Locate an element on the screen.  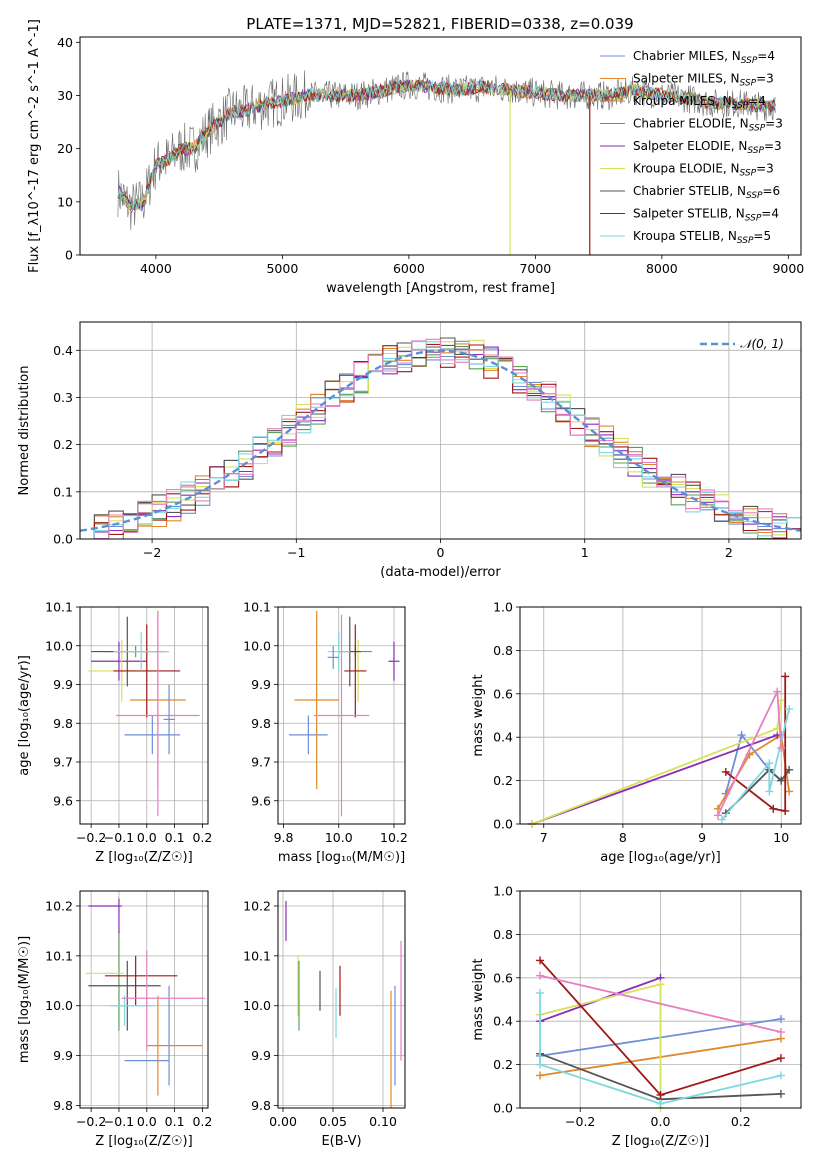
age_vs_Z-xtick-label: 0.2 is located at coordinates (202, 837).